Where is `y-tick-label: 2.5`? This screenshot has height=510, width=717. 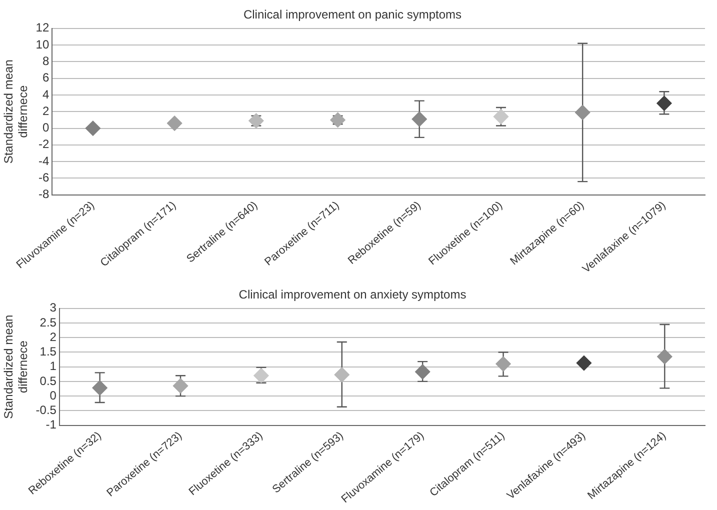 y-tick-label: 2.5 is located at coordinates (48, 322).